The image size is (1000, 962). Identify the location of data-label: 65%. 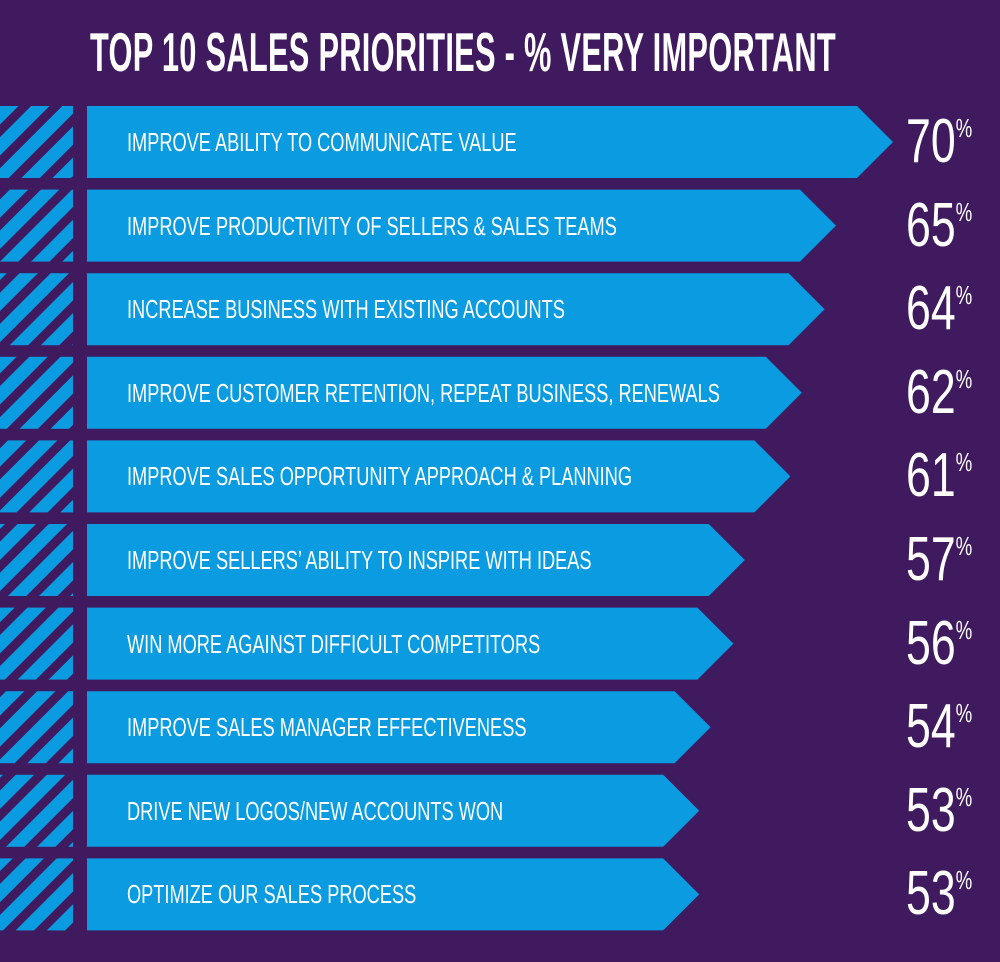
(939, 225).